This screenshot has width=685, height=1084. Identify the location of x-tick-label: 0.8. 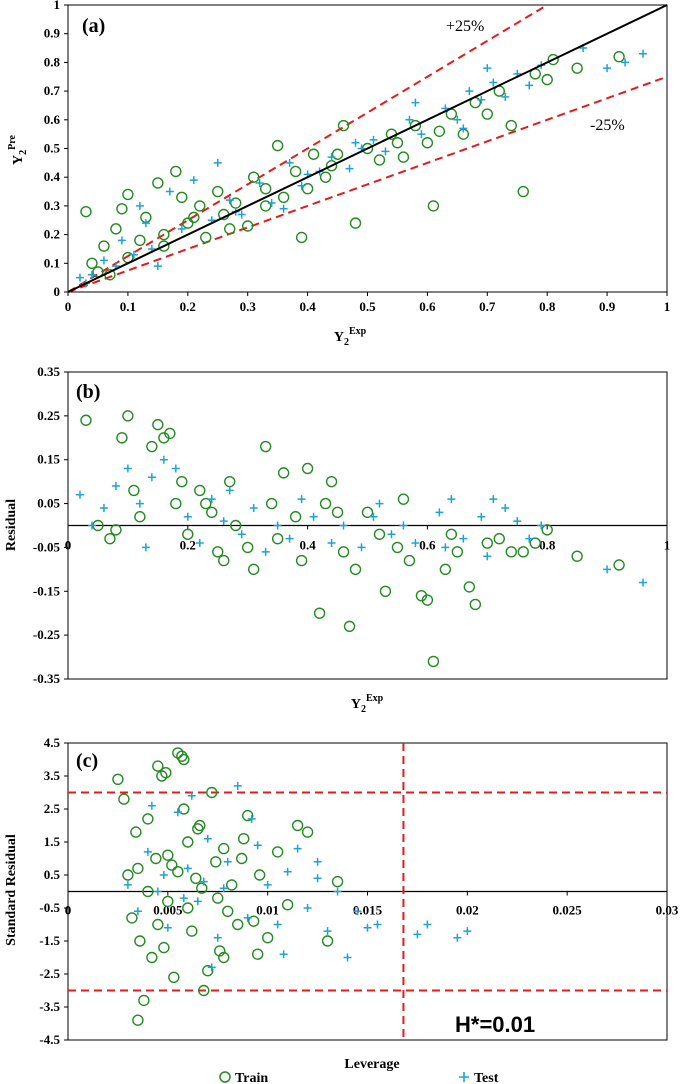
(547, 545).